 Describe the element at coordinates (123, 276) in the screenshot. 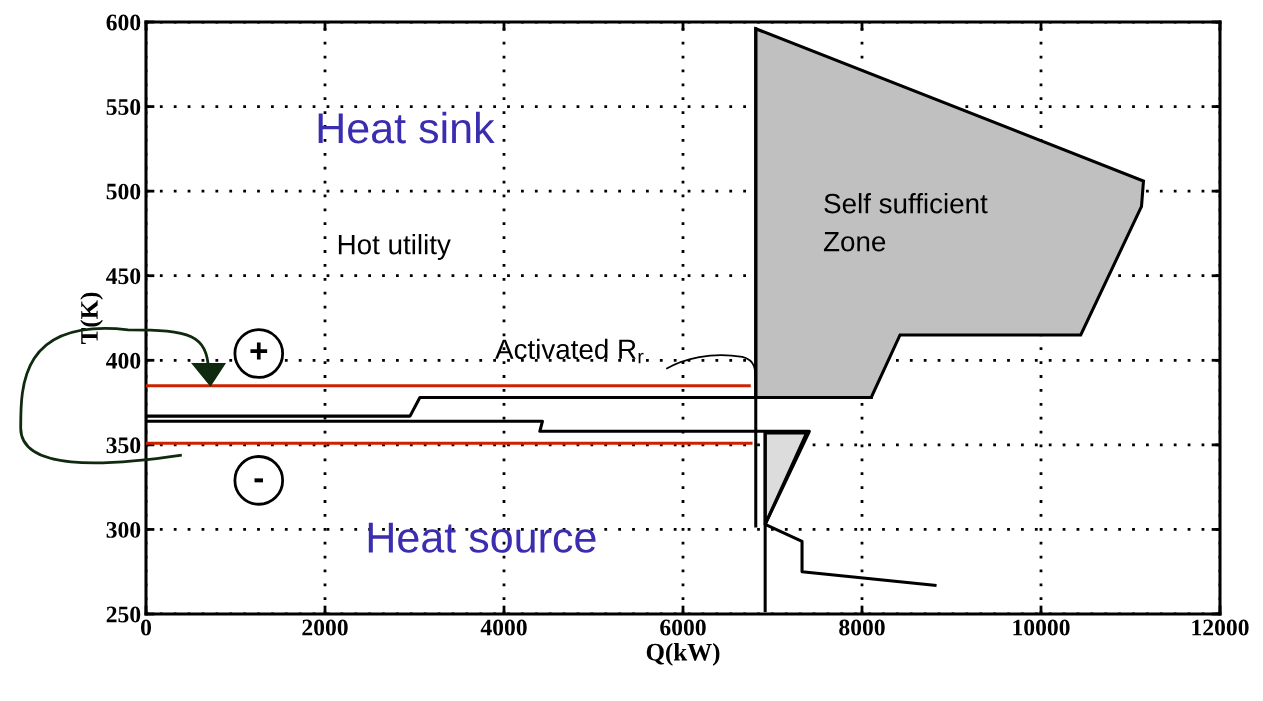

I see `y-tick-label: 450` at that location.